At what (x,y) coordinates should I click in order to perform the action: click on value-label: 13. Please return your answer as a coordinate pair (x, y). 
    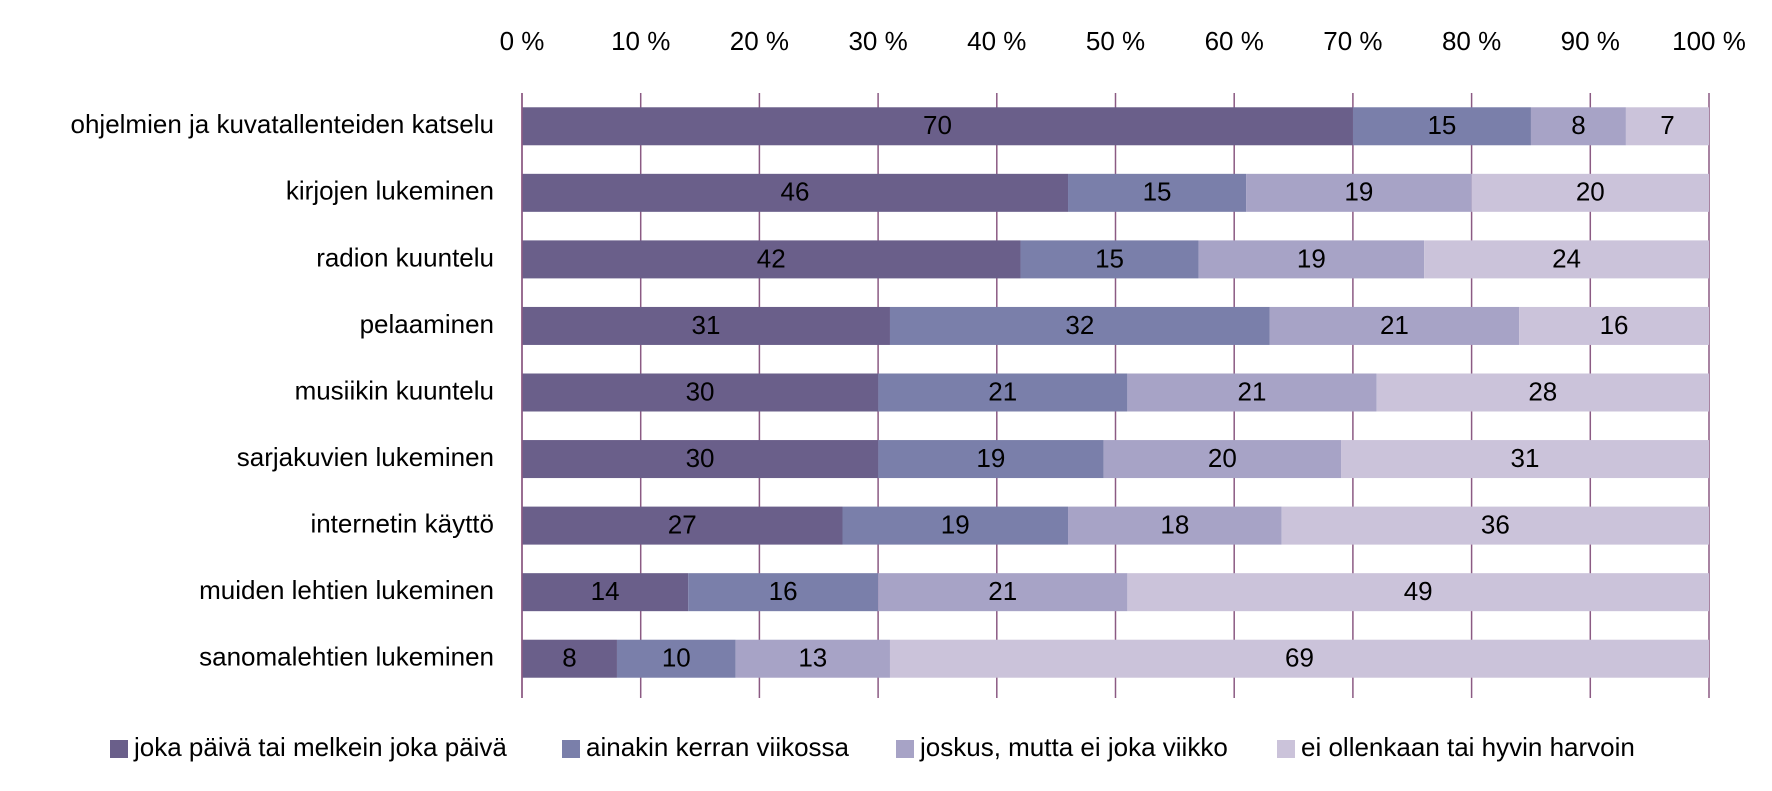
    Looking at the image, I should click on (812, 658).